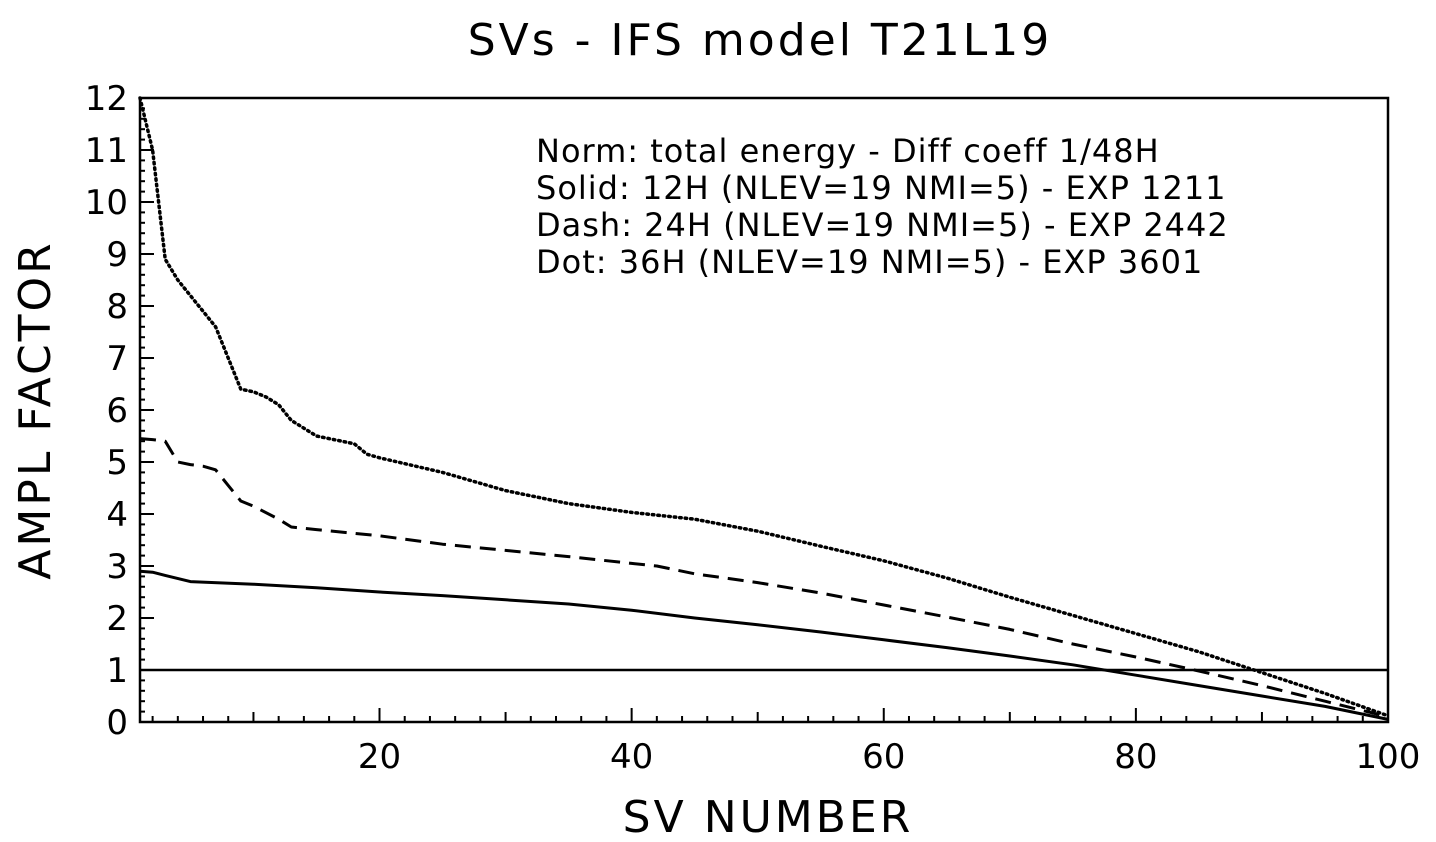 The image size is (1436, 842). I want to click on y-tick-label: 8, so click(117, 307).